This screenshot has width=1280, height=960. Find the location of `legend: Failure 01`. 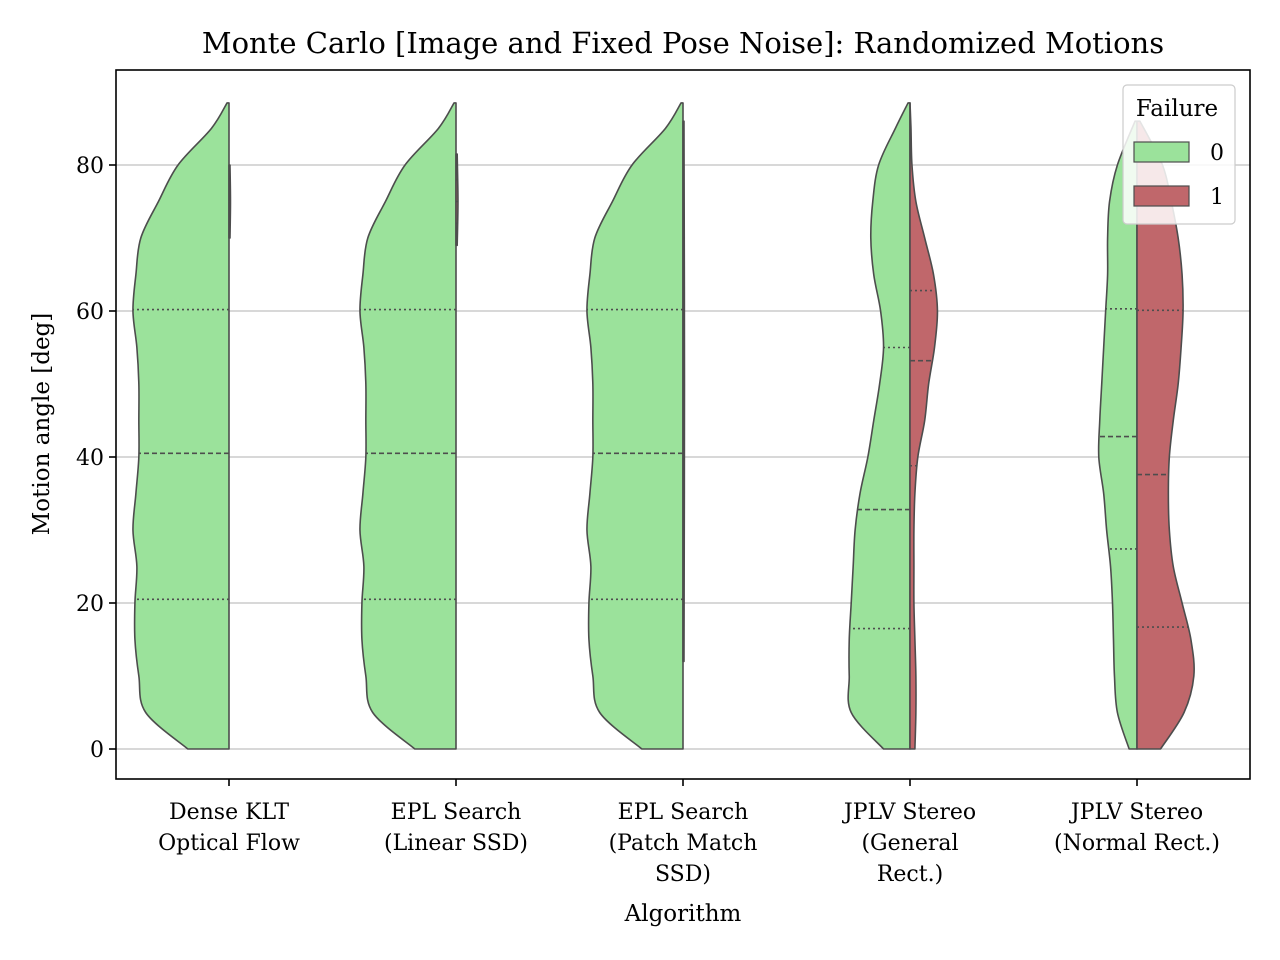

legend: Failure 01 is located at coordinates (1179, 154).